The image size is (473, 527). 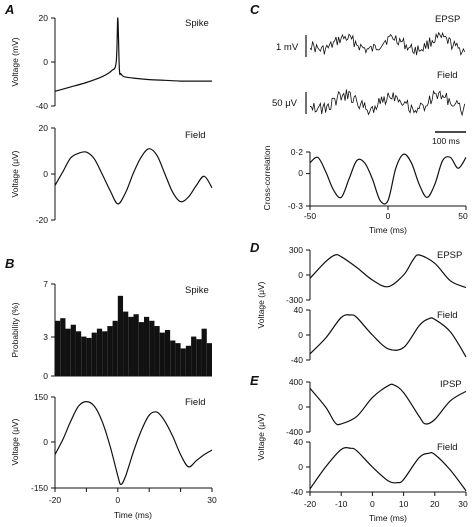 What do you see at coordinates (387, 43) in the screenshot?
I see `epsp-raw-trace` at bounding box center [387, 43].